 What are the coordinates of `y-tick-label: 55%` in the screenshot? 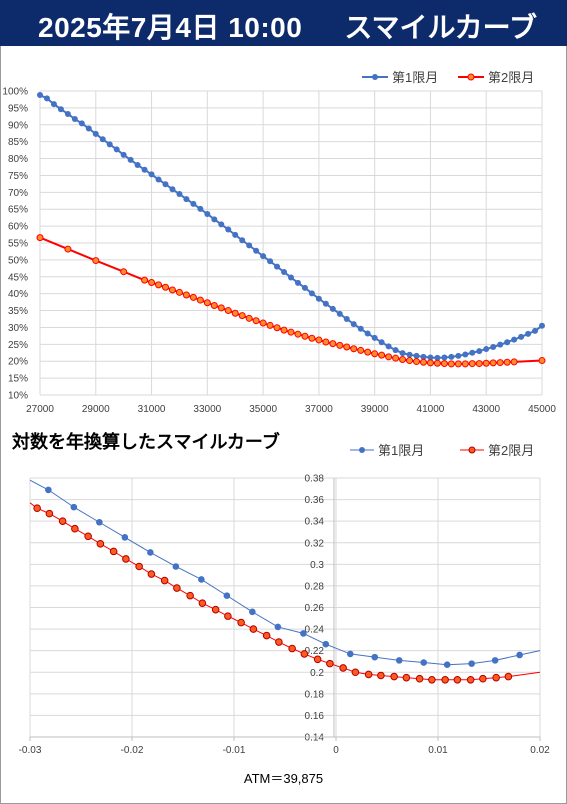 It's located at (18, 244).